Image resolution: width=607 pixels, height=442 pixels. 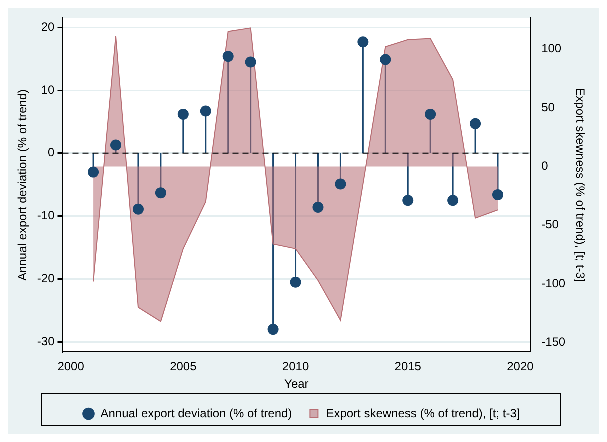 I want to click on x-tick-label: 2020, so click(x=520, y=367).